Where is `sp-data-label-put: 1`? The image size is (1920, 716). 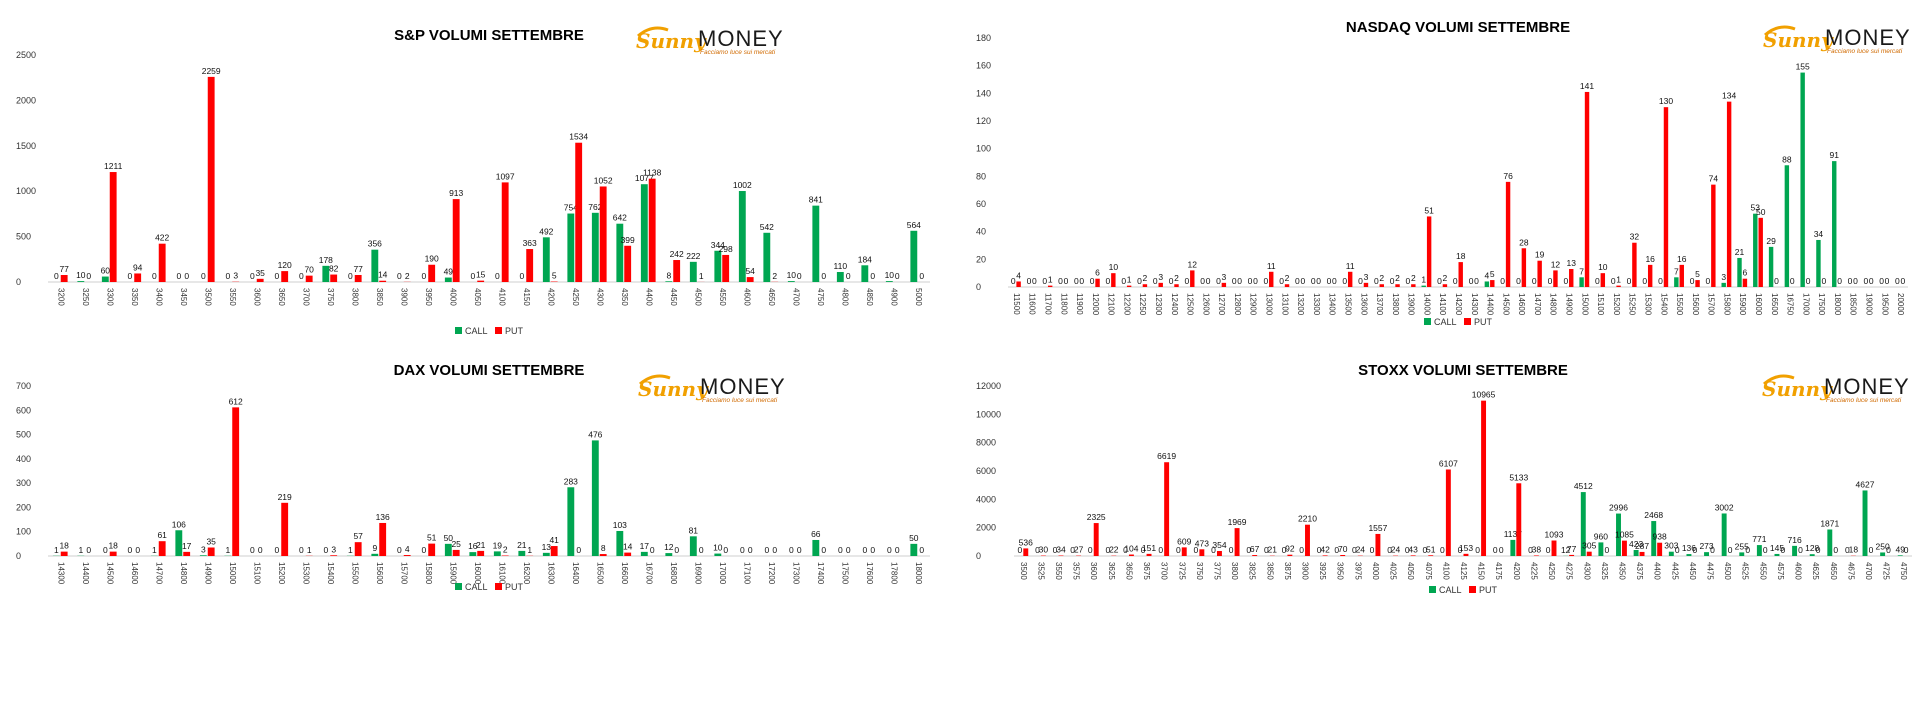 sp-data-label-put: 1 is located at coordinates (701, 276).